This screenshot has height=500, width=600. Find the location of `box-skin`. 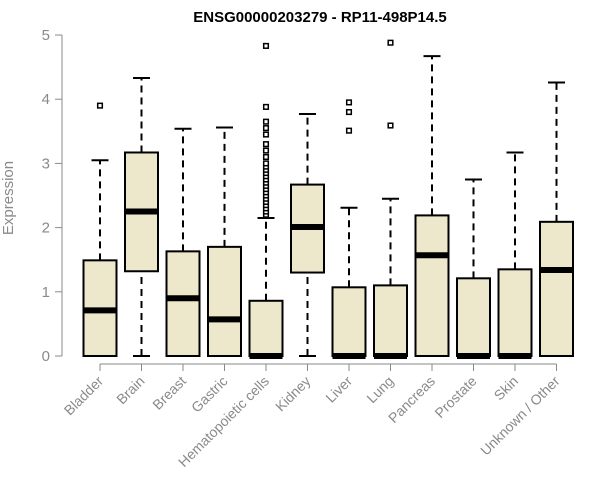

box-skin is located at coordinates (515, 255).